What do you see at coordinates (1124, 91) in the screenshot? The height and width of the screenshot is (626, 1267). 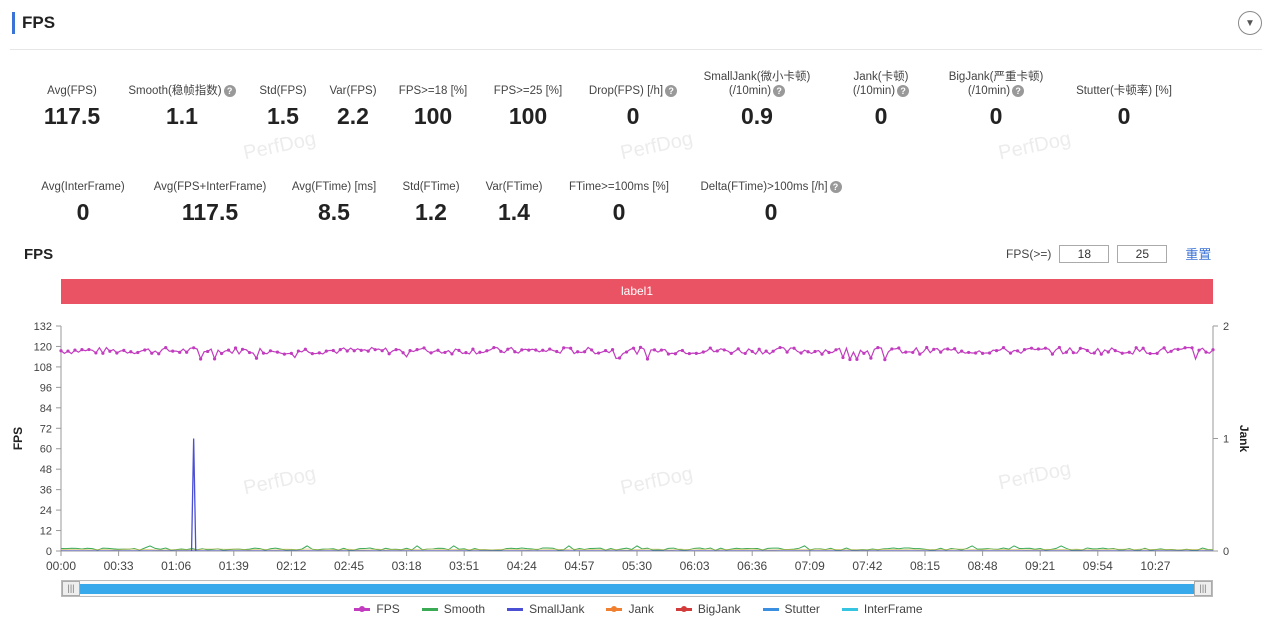 I see `metric-label: Stutter(卡顿率) [%]` at bounding box center [1124, 91].